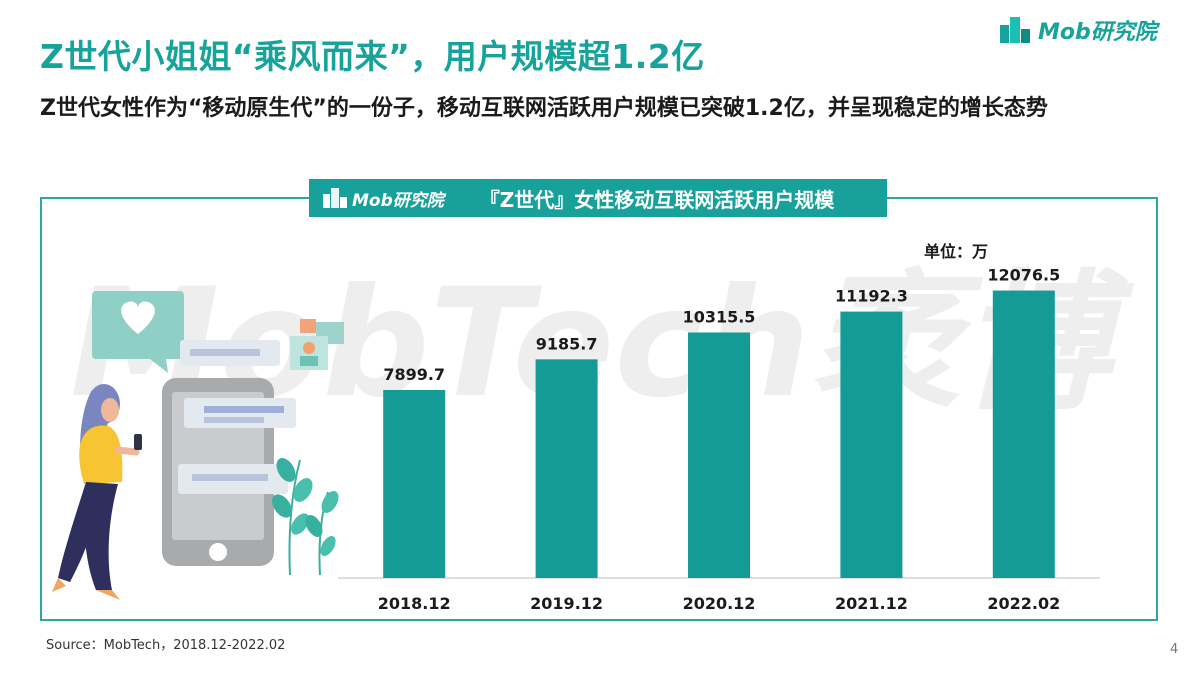 This screenshot has height=675, width=1200. Describe the element at coordinates (1023, 603) in the screenshot. I see `x-tick-label: 2022.02` at that location.